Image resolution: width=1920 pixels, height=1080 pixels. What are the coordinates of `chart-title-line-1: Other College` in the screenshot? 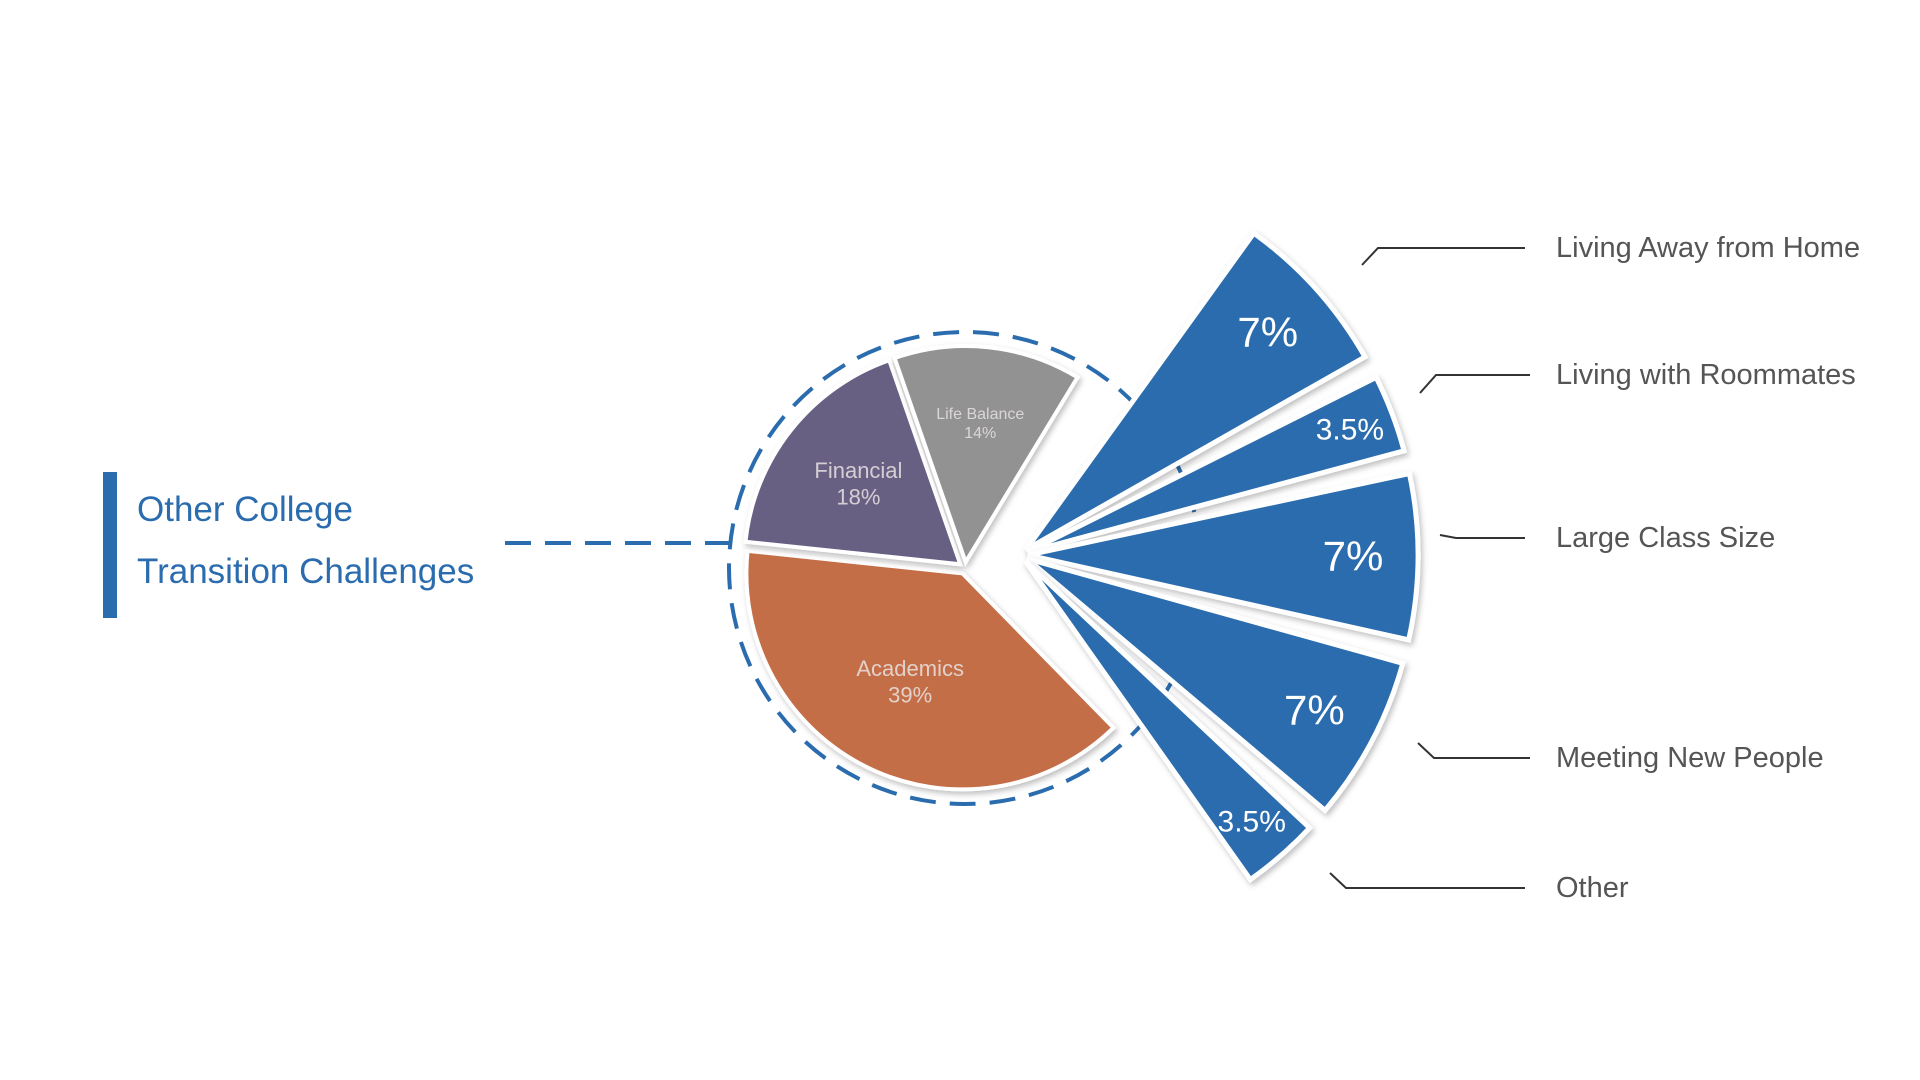 It's located at (245, 509).